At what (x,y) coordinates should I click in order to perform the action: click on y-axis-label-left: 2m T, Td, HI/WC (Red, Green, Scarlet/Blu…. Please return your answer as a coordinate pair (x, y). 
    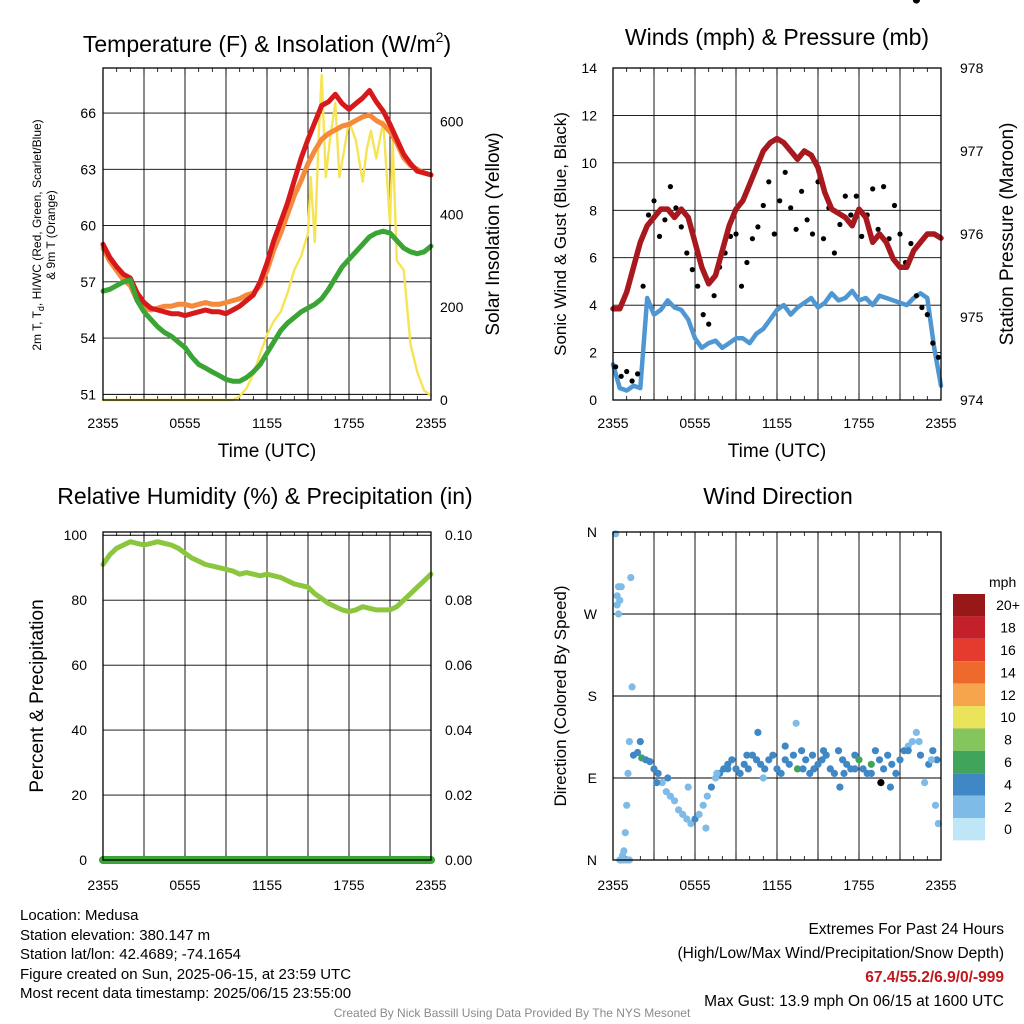
    Looking at the image, I should click on (44, 234).